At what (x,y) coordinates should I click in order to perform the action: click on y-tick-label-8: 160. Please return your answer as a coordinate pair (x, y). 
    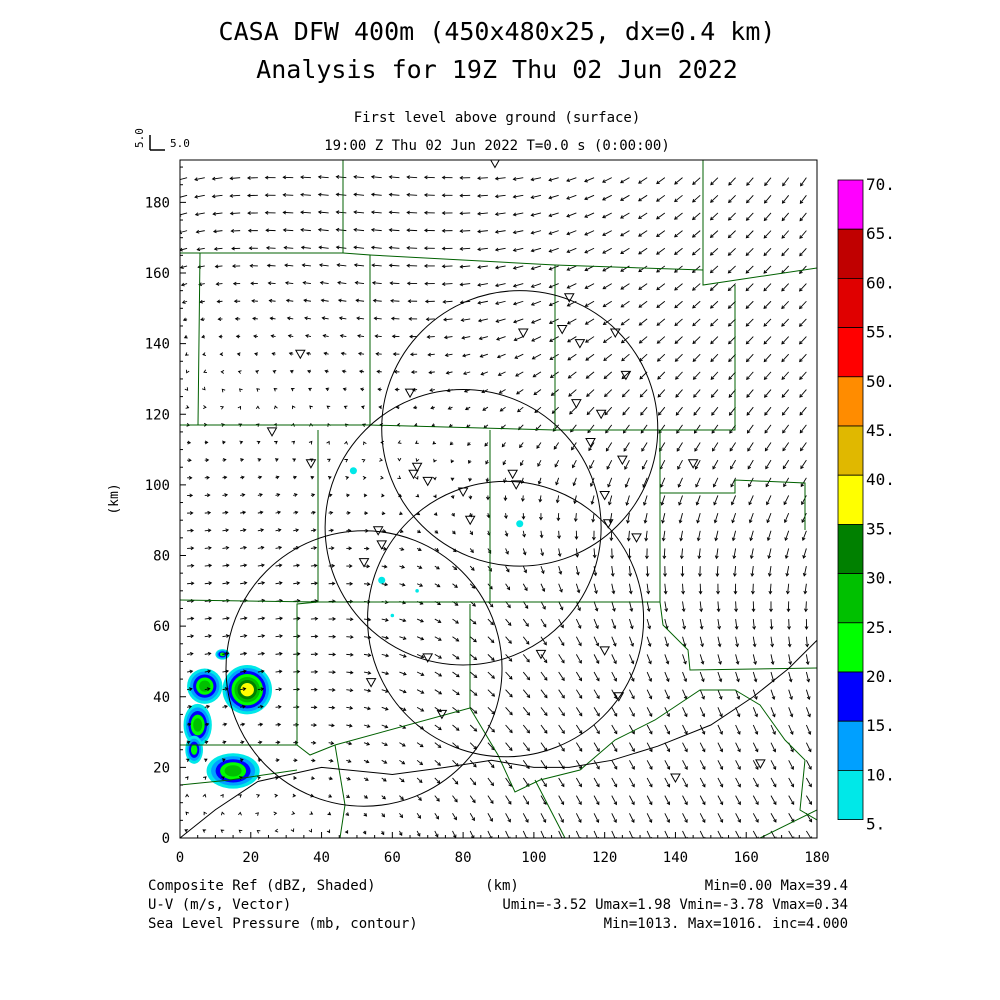
    Looking at the image, I should click on (157, 274).